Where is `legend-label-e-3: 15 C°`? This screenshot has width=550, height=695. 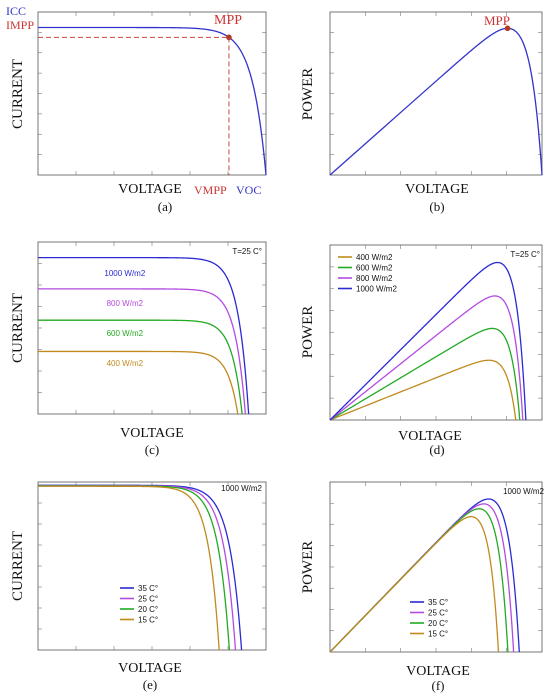
legend-label-e-3: 15 C° is located at coordinates (148, 620).